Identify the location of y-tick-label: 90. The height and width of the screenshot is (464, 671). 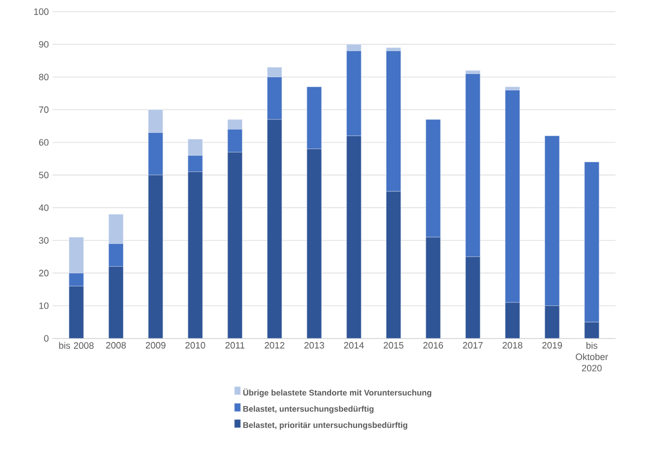
(44, 44).